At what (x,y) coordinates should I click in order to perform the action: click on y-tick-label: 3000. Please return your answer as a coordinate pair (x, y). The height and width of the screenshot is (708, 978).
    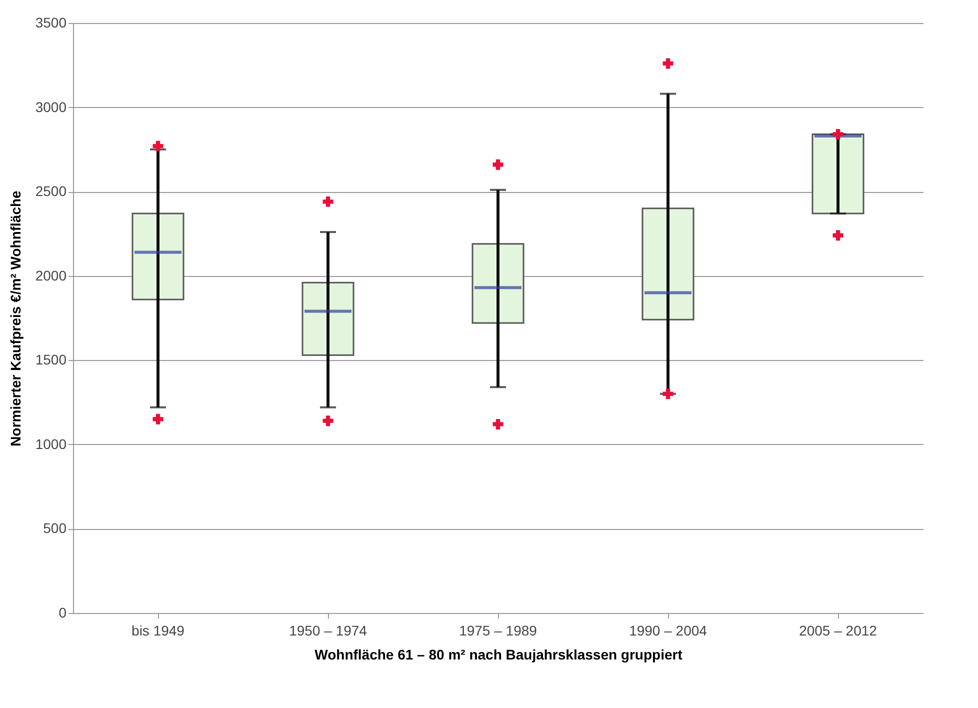
    Looking at the image, I should click on (51, 106).